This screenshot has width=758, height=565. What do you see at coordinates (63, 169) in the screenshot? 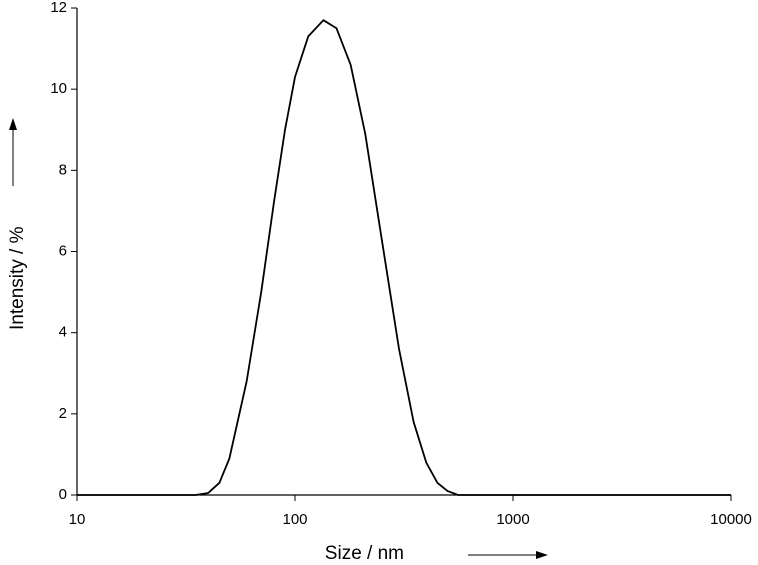
I see `y-tick-label: 8` at bounding box center [63, 169].